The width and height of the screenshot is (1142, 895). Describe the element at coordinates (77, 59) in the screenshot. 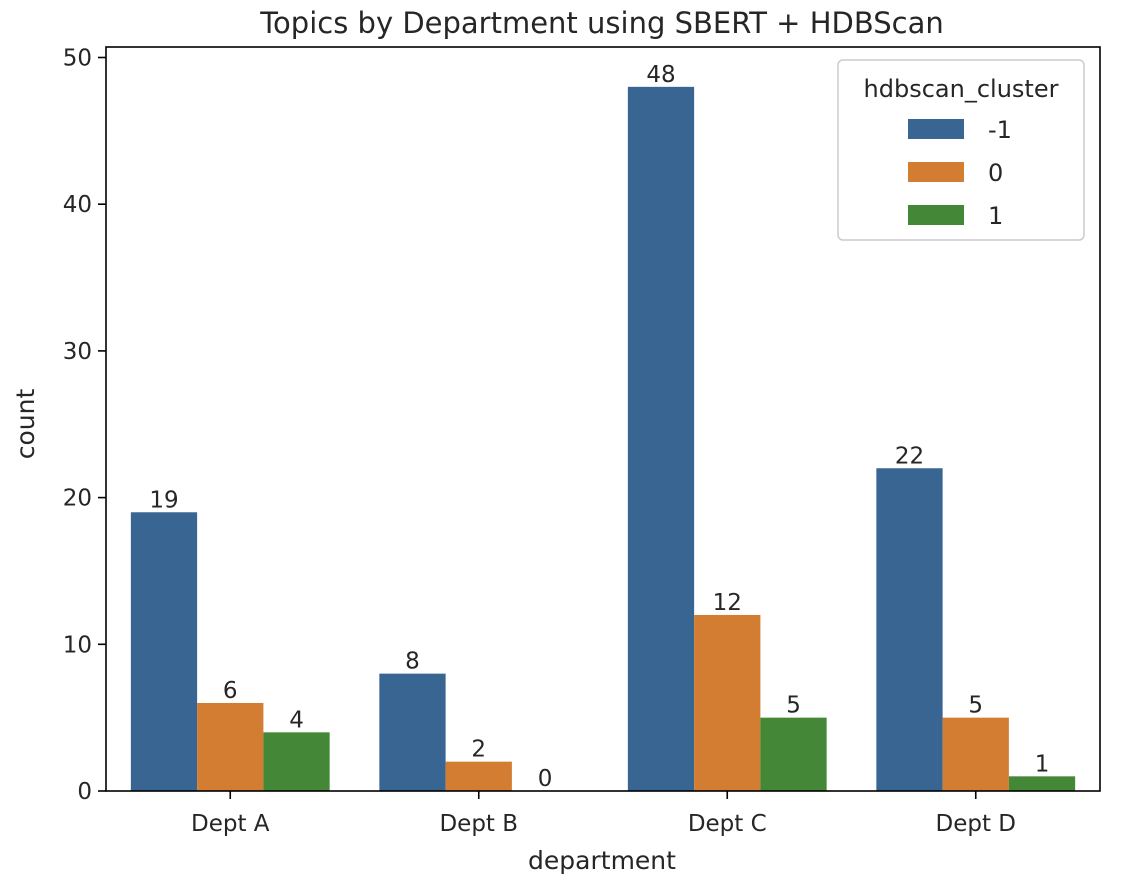

I see `y-tick-label: 50` at that location.